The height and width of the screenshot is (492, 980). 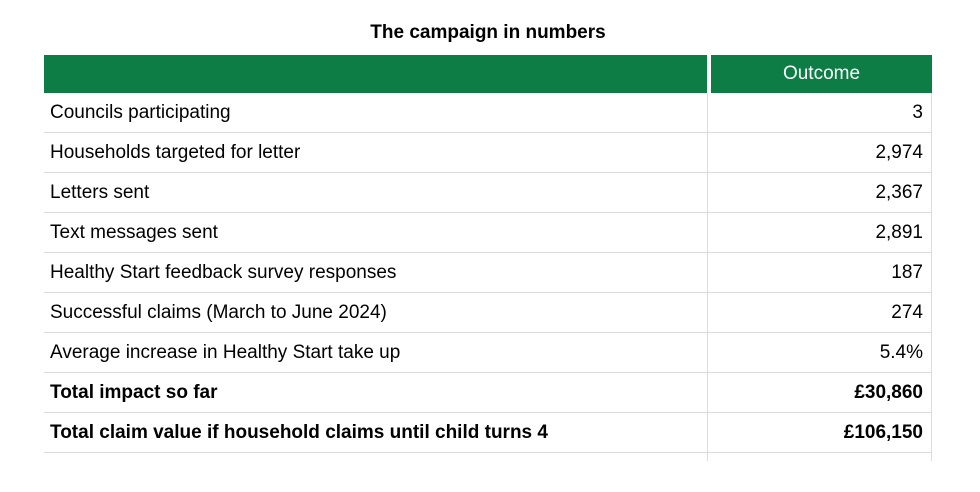 I want to click on row-value: 3, so click(x=819, y=112).